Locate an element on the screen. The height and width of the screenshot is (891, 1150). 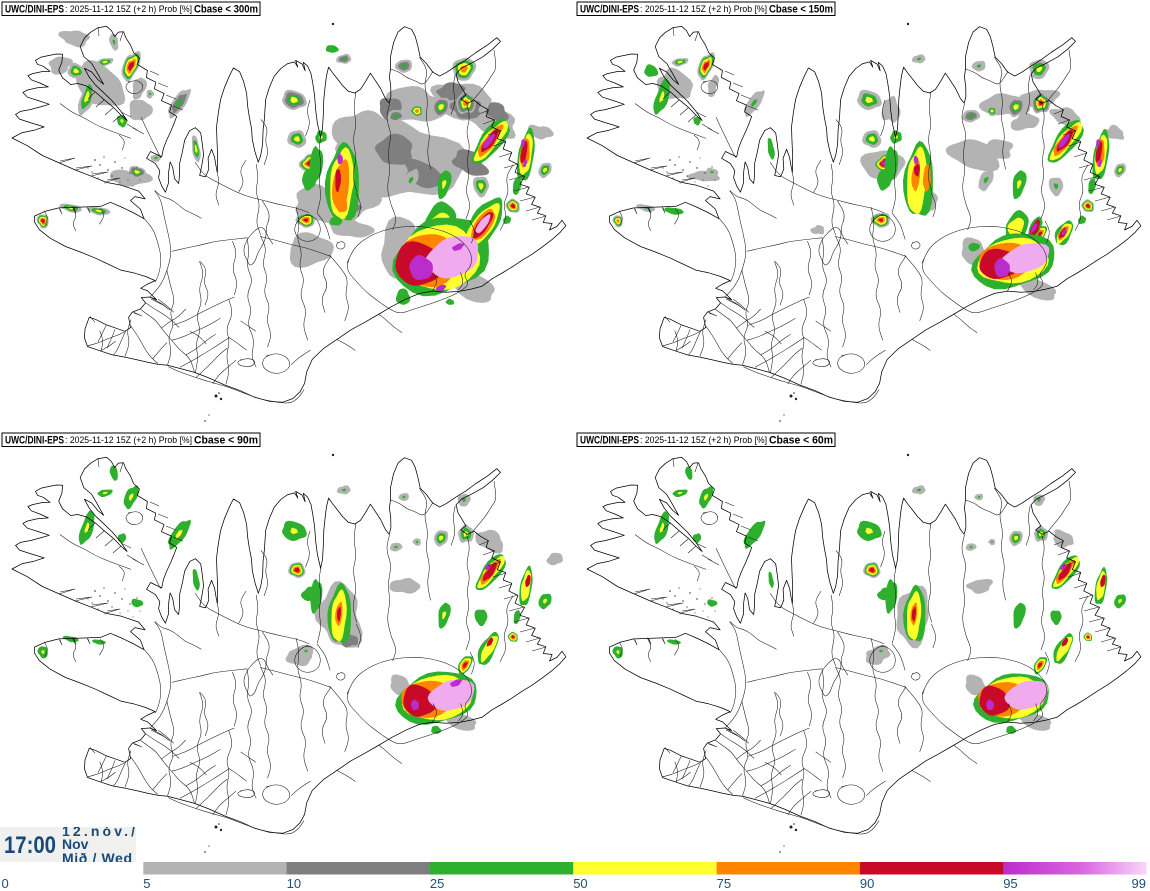
svg-text: 12.nóv./ is located at coordinates (98, 831).